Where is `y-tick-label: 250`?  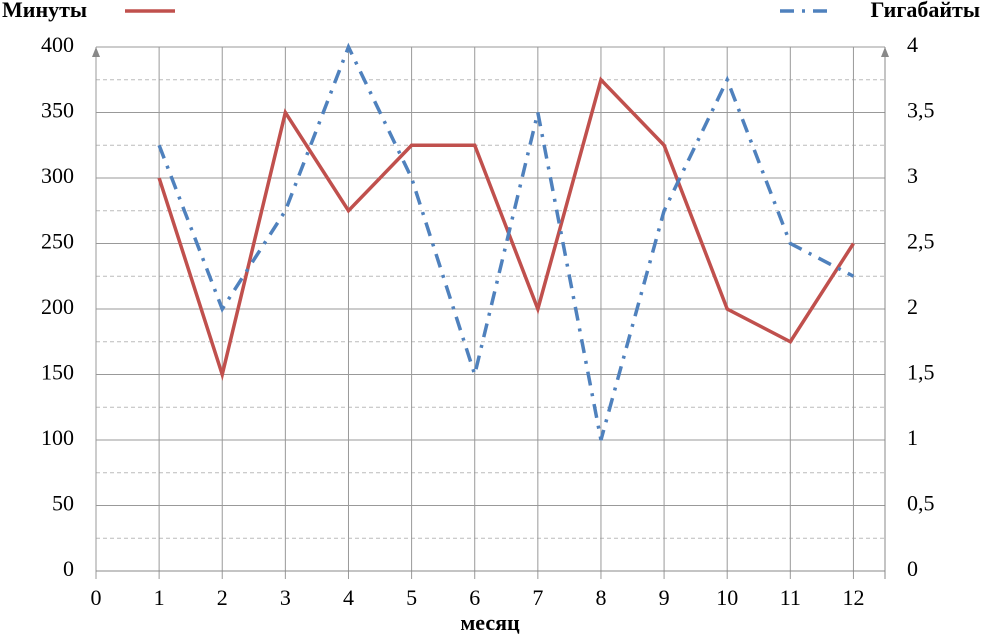
y-tick-label: 250 is located at coordinates (57, 241).